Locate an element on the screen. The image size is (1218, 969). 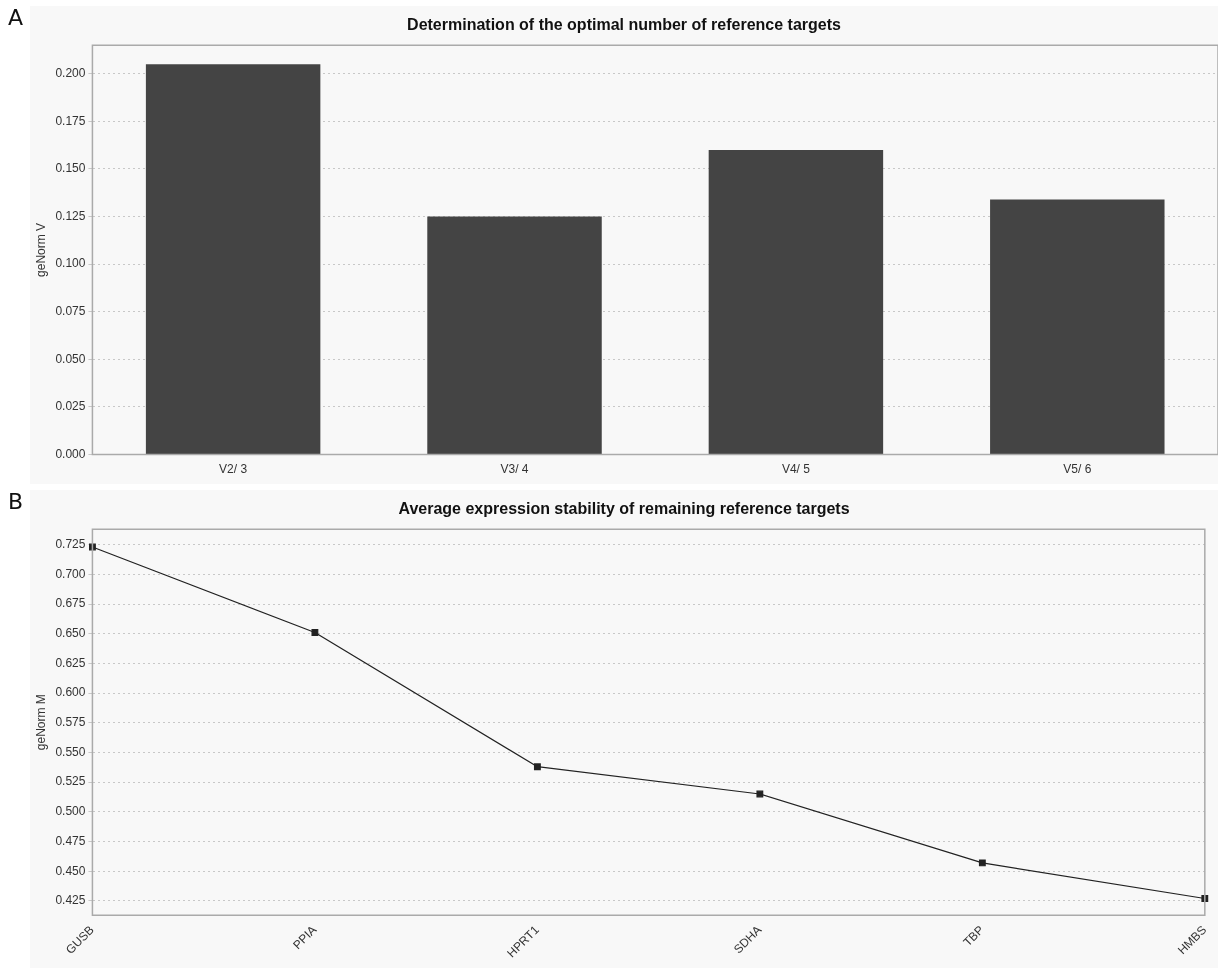
y-tick-label: 0.650 is located at coordinates (70, 633).